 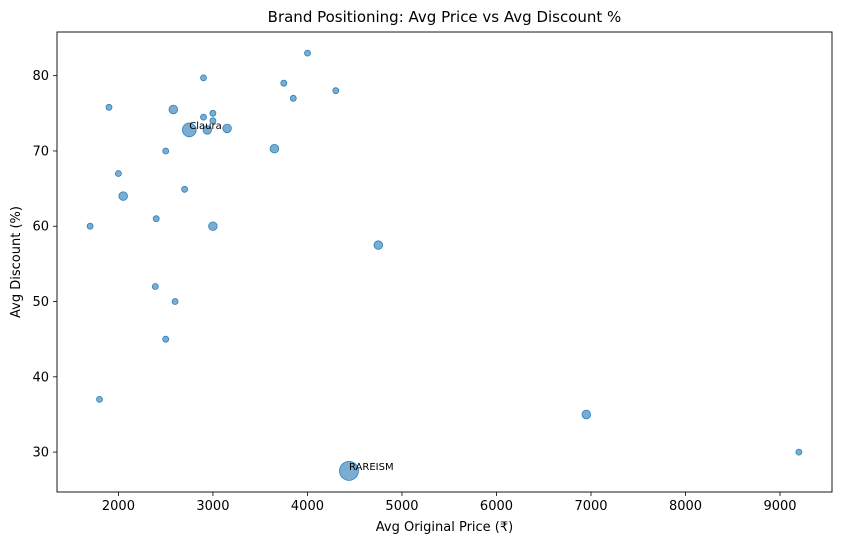 I want to click on x-tick-label: 6000, so click(x=496, y=506).